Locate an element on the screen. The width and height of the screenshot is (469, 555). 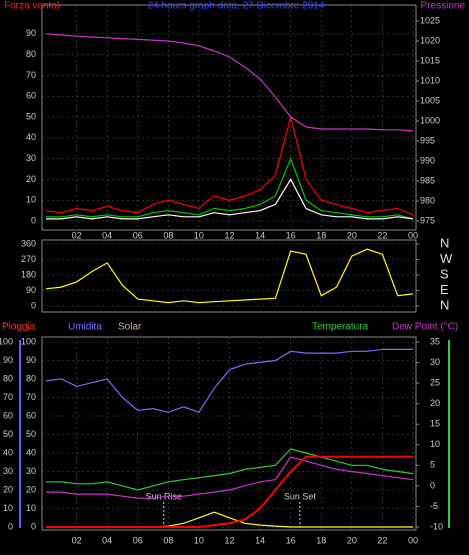
y2-tick-label: 985 is located at coordinates (427, 180).